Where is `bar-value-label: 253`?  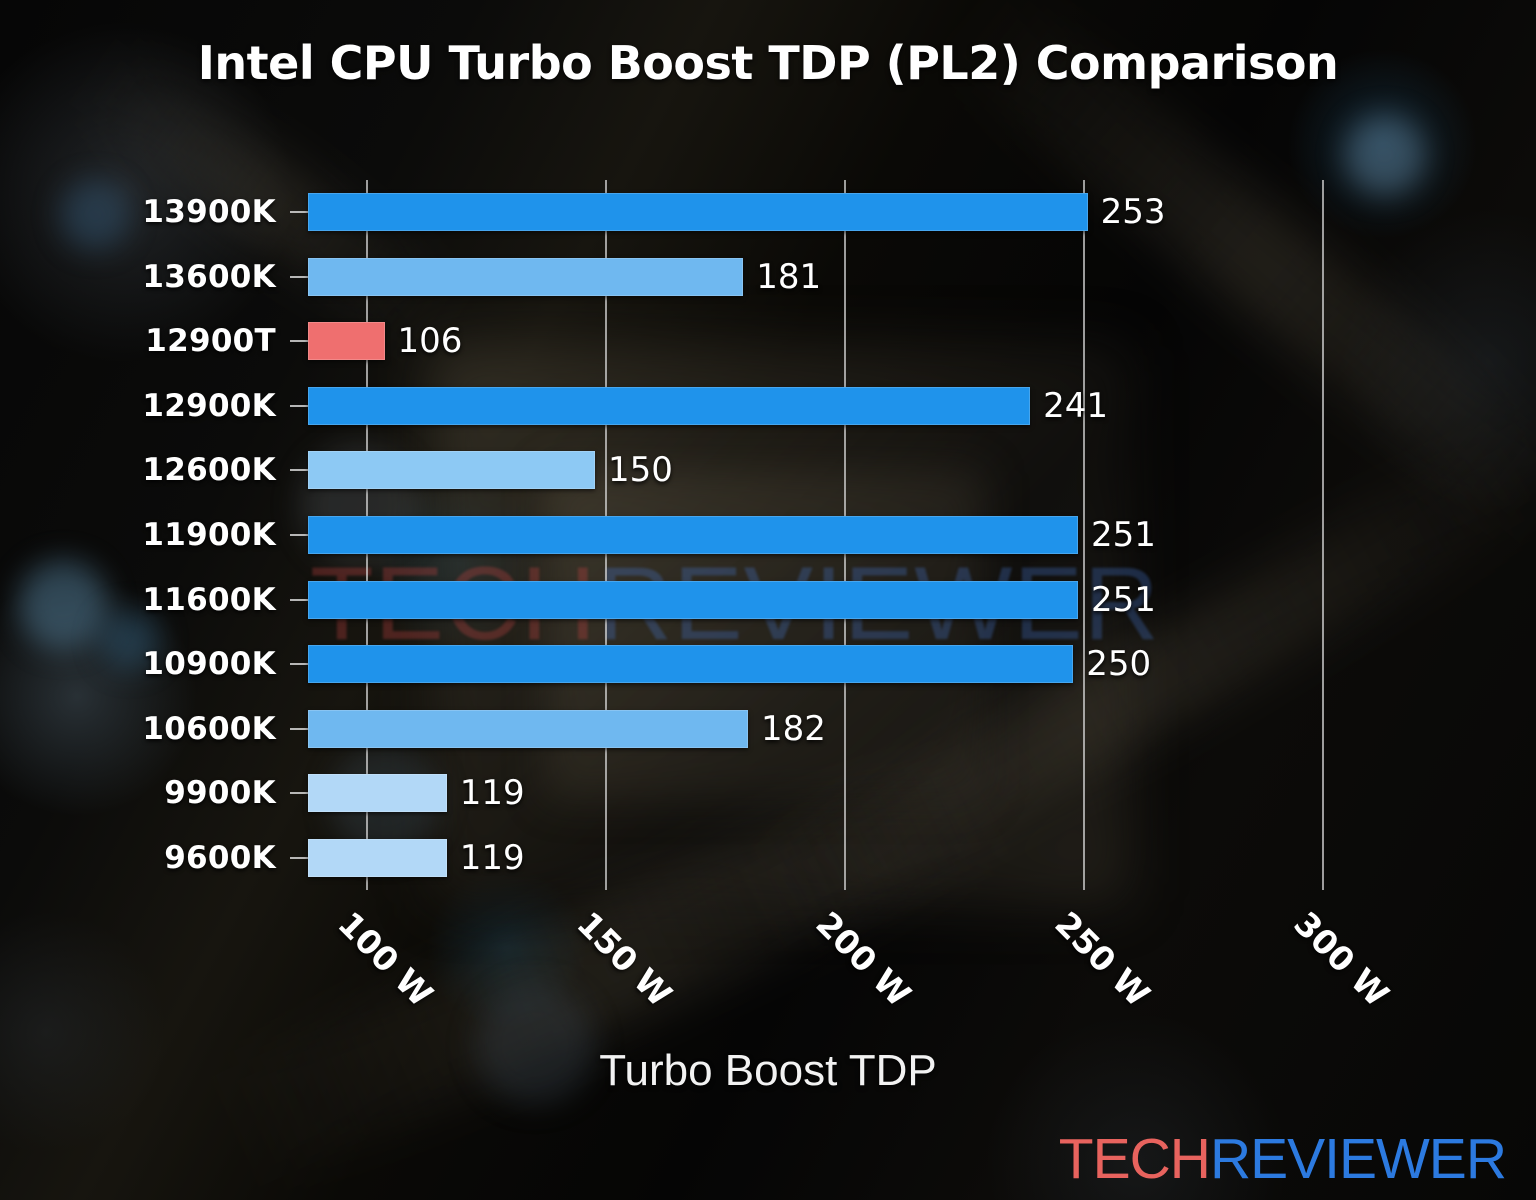 bar-value-label: 253 is located at coordinates (1133, 212).